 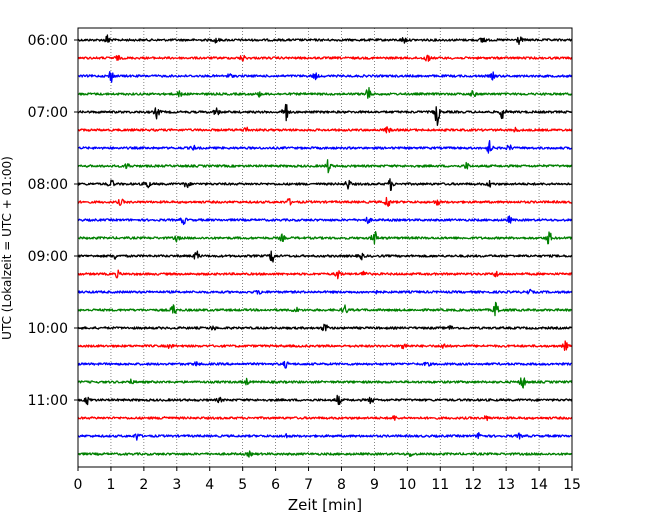 I want to click on y-axis-ticks: 06:00 07:00 08:00 09:00 10:00 11:00, so click(x=53, y=221).